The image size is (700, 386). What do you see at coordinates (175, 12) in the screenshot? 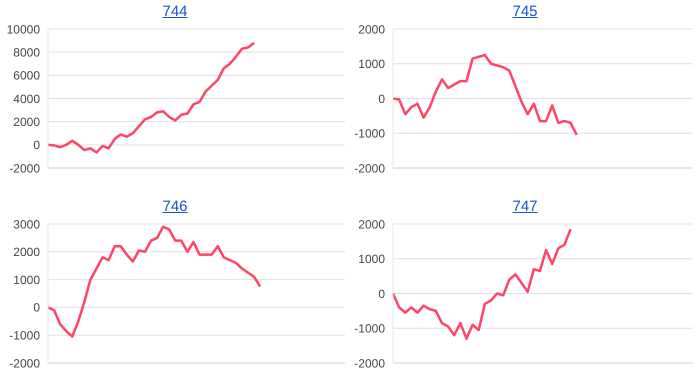
I see `chart-title: 744` at bounding box center [175, 12].